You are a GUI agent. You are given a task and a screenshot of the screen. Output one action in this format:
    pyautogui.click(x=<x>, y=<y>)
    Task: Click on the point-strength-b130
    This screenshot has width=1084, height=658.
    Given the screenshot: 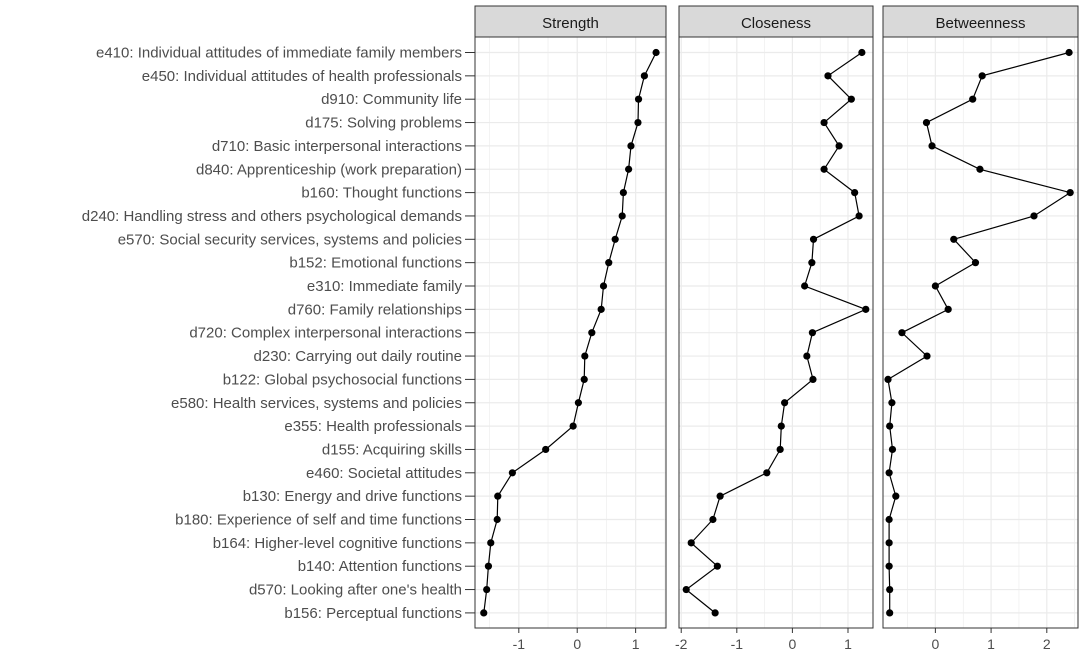 What is the action you would take?
    pyautogui.click(x=498, y=496)
    